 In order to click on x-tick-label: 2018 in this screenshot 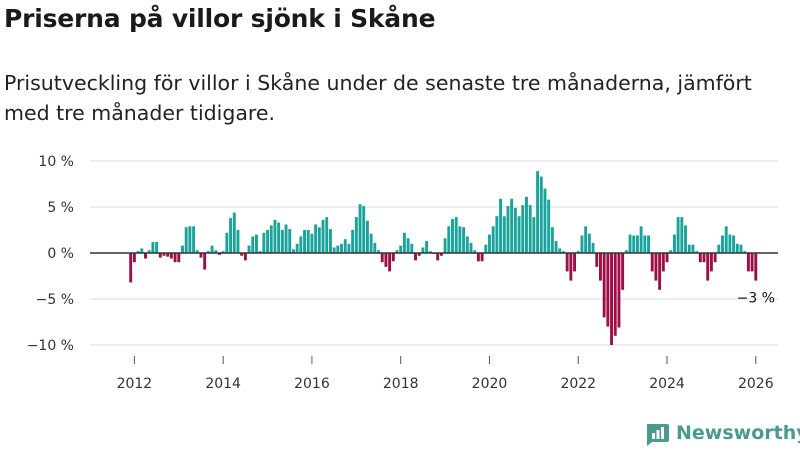, I will do `click(401, 384)`.